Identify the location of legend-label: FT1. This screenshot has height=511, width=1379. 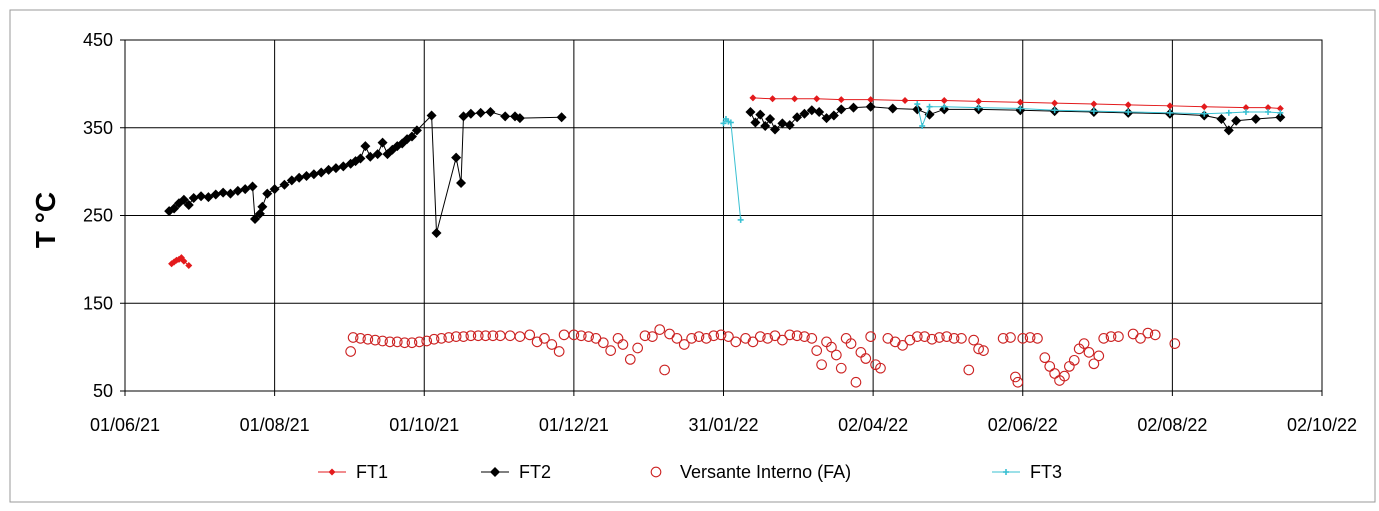
(372, 472).